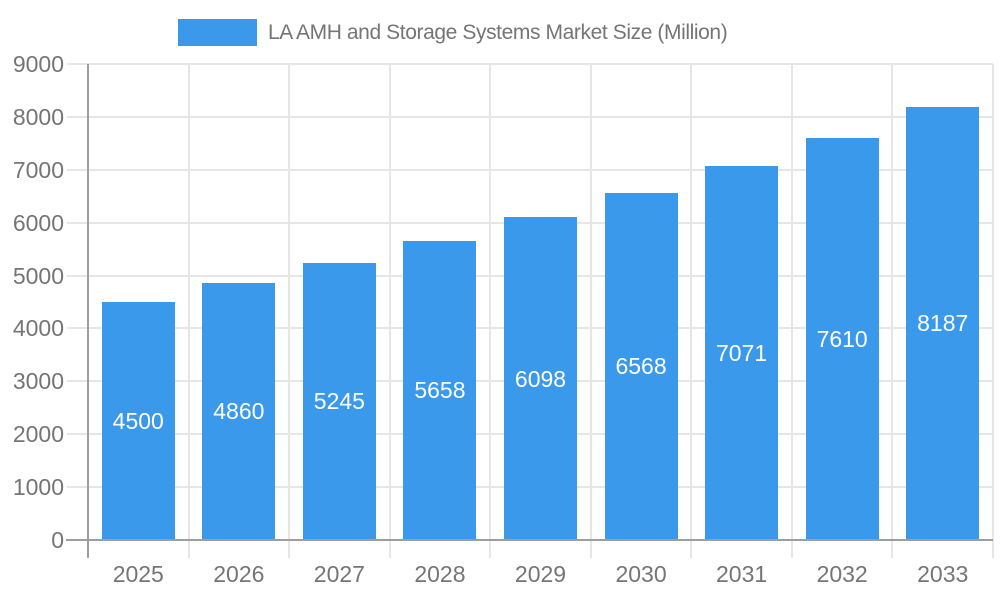 This screenshot has height=600, width=1000. What do you see at coordinates (529, 540) in the screenshot?
I see `x-axis-line` at bounding box center [529, 540].